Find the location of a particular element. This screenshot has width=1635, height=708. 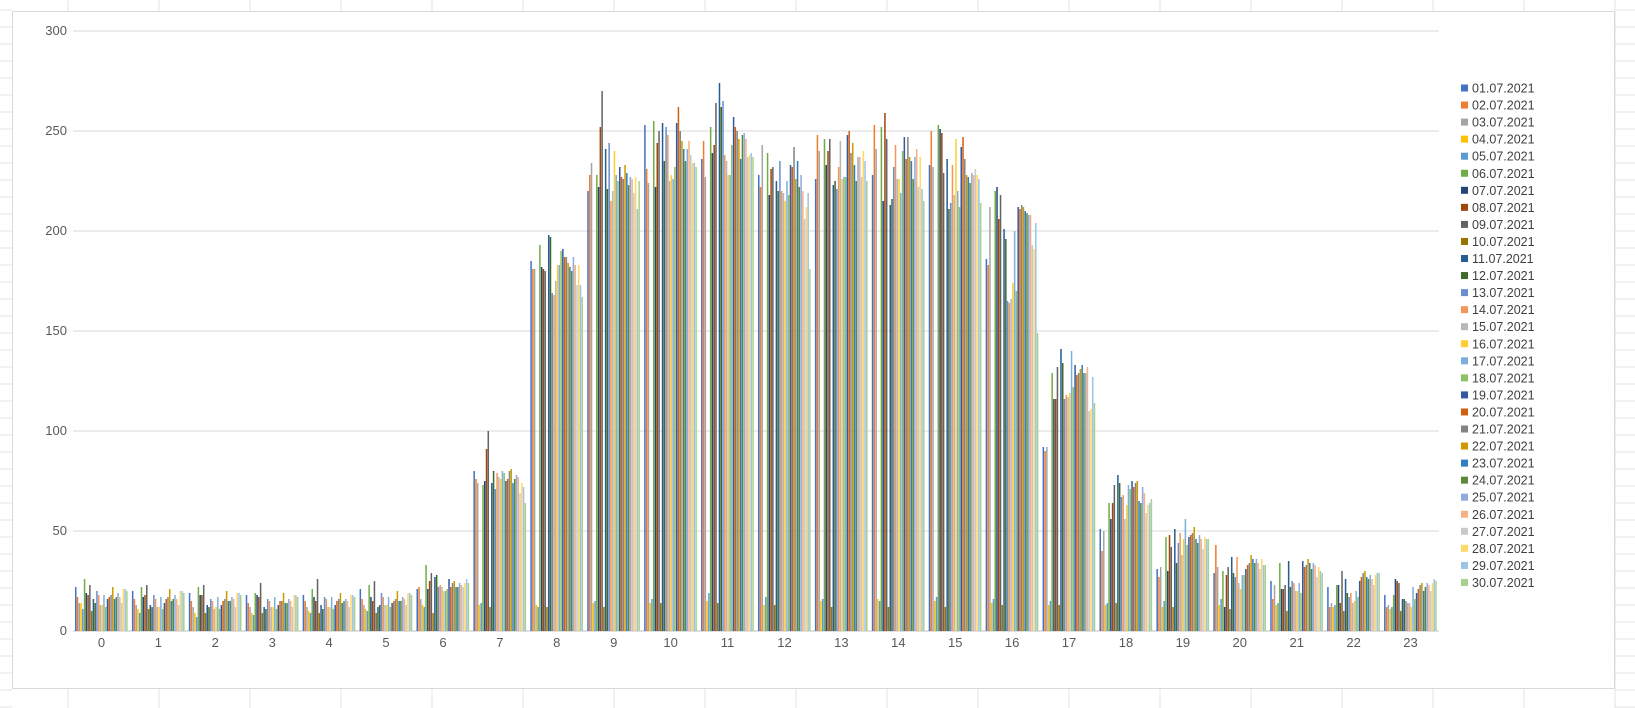

x-tick-label: 4 is located at coordinates (329, 642).